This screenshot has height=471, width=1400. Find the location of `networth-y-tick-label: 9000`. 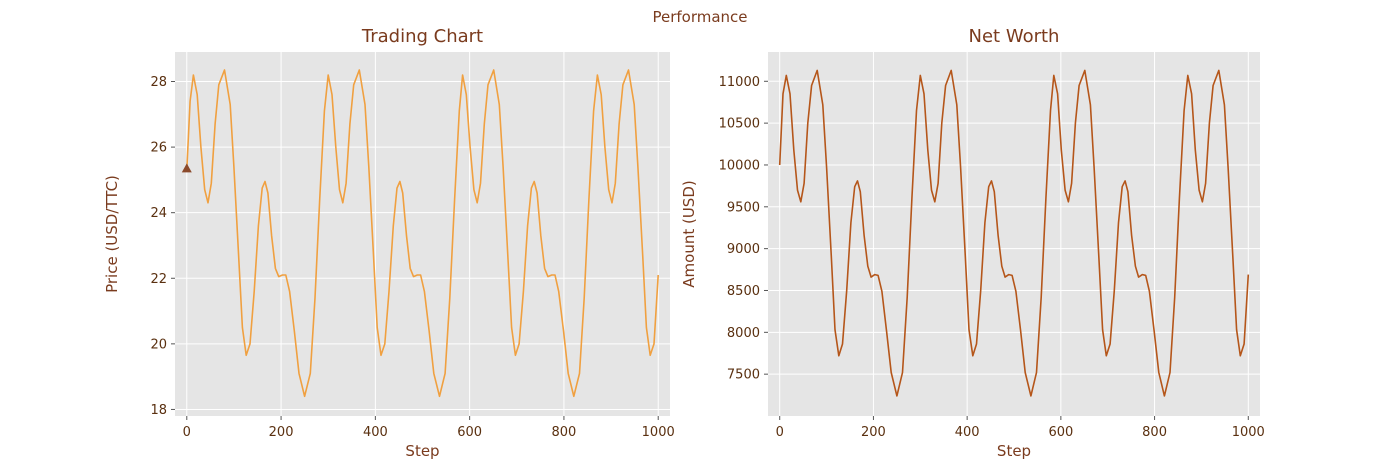

networth-y-tick-label: 9000 is located at coordinates (743, 249).